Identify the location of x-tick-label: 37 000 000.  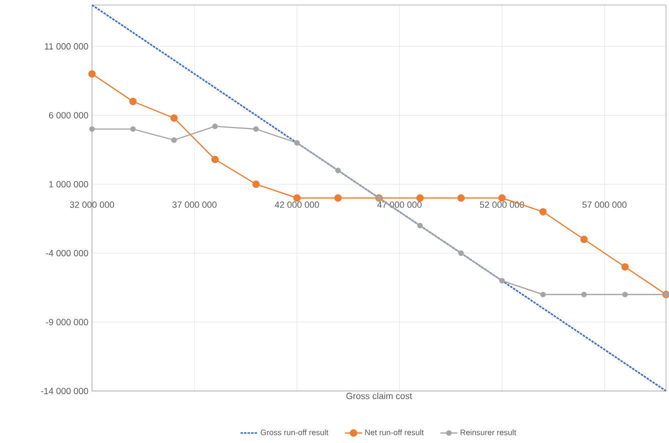
(194, 205).